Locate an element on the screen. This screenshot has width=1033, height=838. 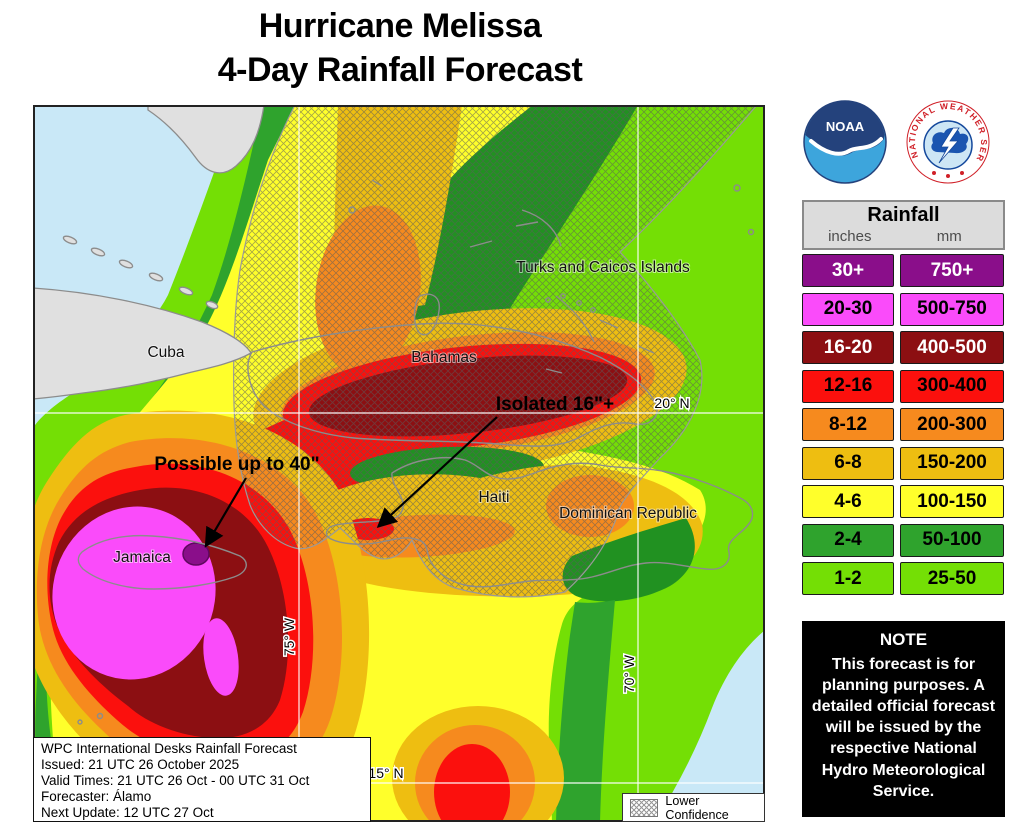
title-line-1: Hurricane Melissa is located at coordinates (400, 26).